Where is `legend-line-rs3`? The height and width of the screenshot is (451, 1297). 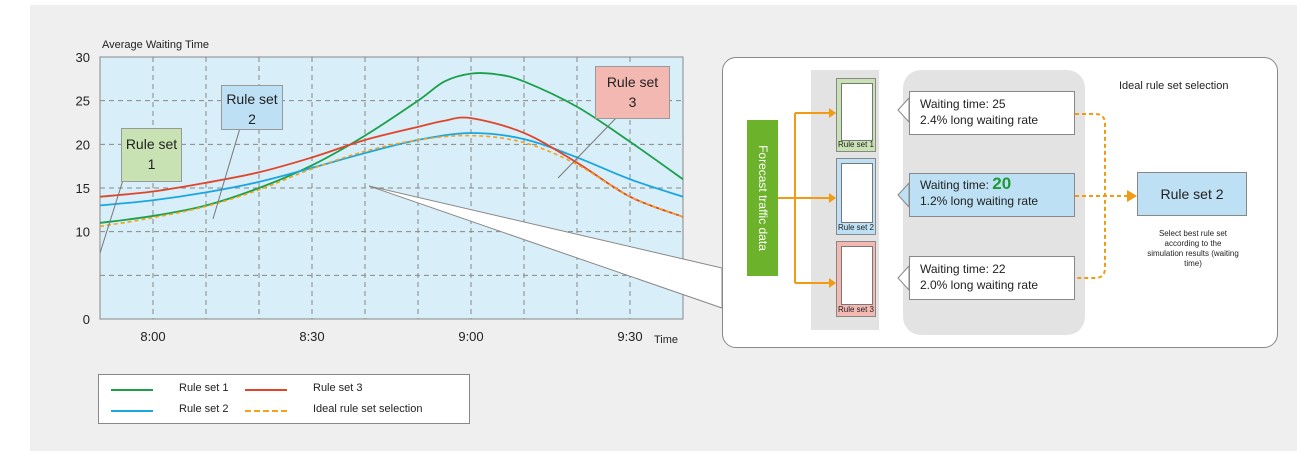 legend-line-rs3 is located at coordinates (266, 390).